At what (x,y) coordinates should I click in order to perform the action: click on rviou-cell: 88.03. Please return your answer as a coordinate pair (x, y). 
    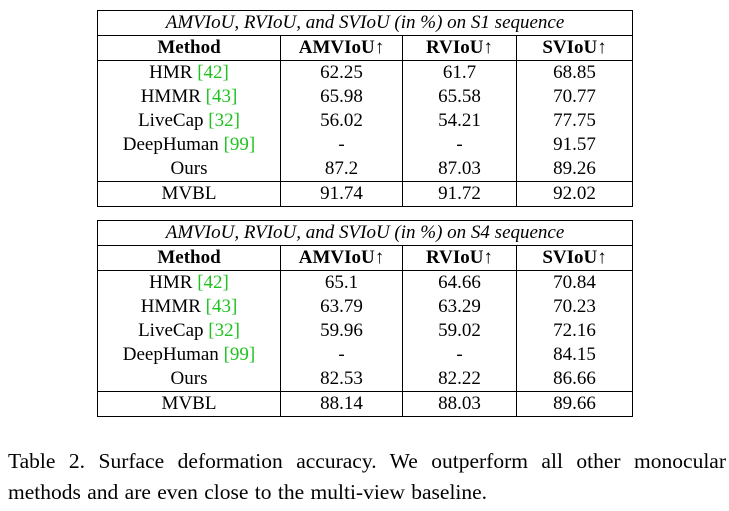
    Looking at the image, I should click on (459, 404).